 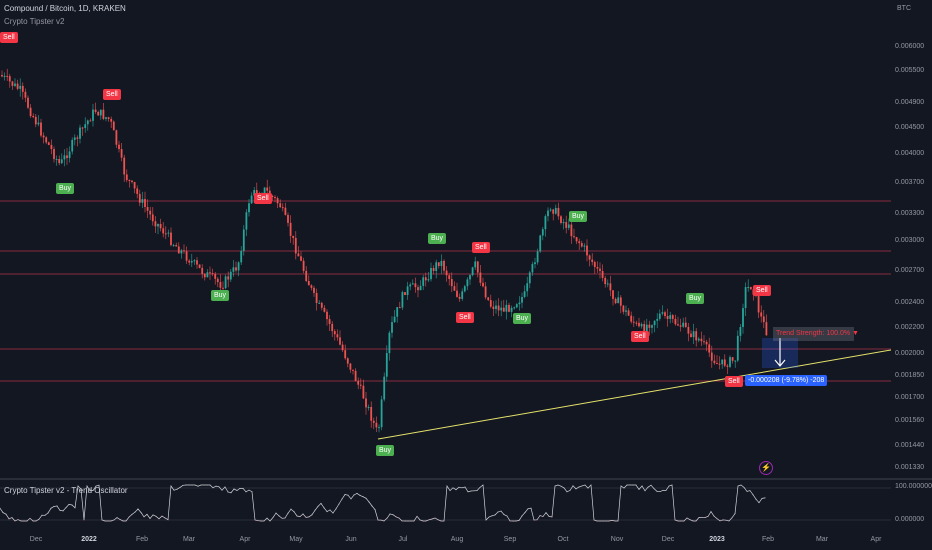 I want to click on time-label: Nov, so click(x=617, y=539).